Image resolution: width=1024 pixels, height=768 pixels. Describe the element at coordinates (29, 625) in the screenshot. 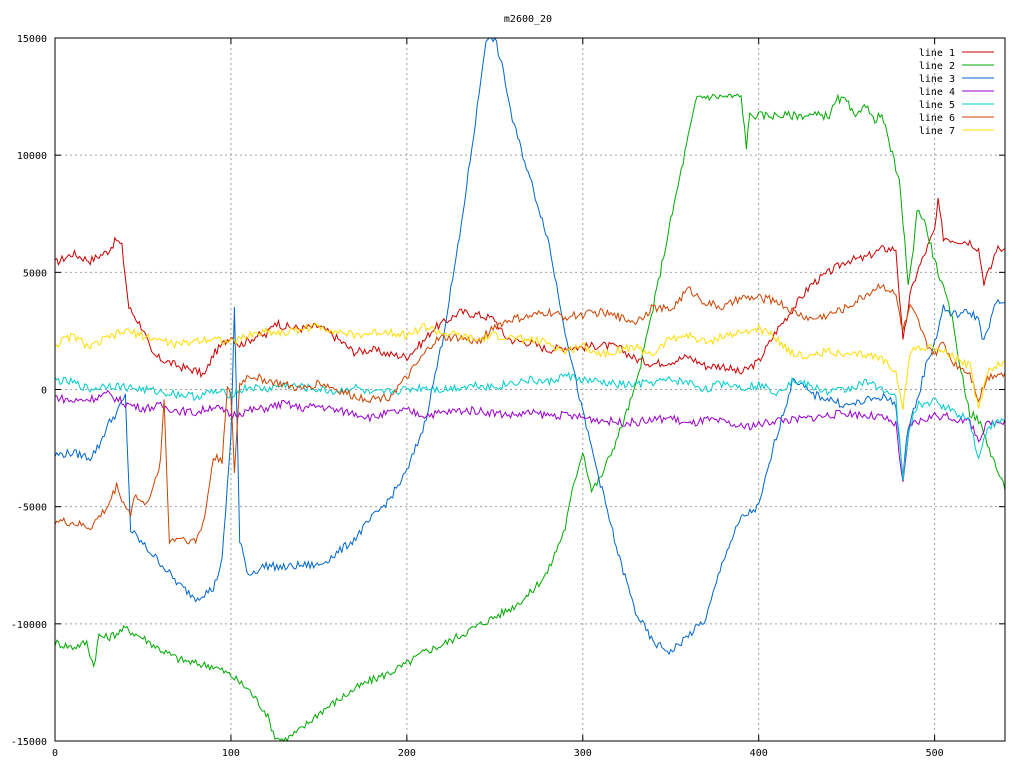

I see `y-tick-label: -10000` at that location.